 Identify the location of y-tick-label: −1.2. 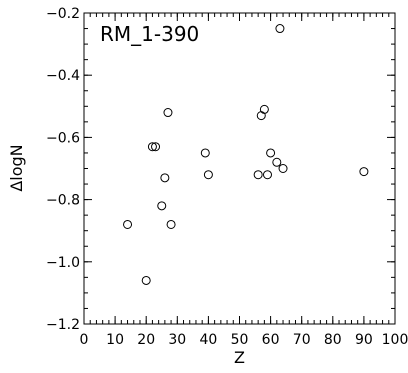
(63, 325).